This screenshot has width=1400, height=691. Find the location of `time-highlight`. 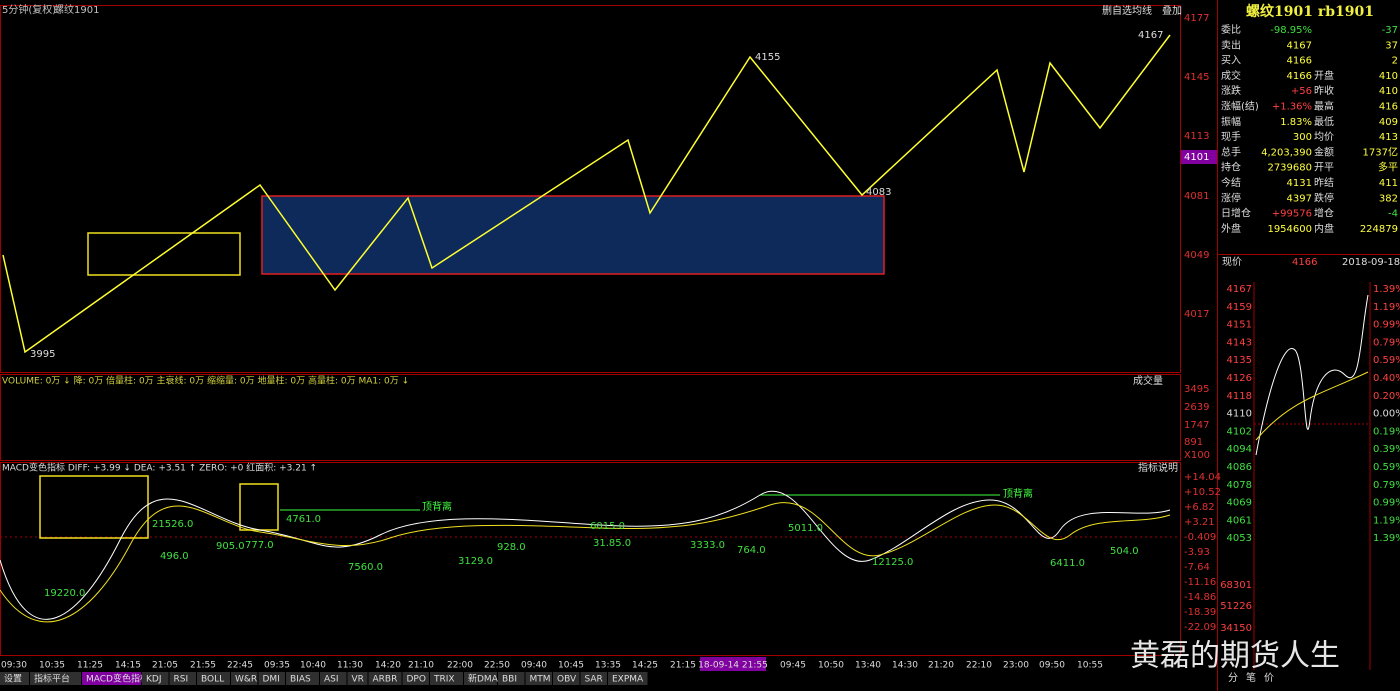

time-highlight is located at coordinates (733, 664).